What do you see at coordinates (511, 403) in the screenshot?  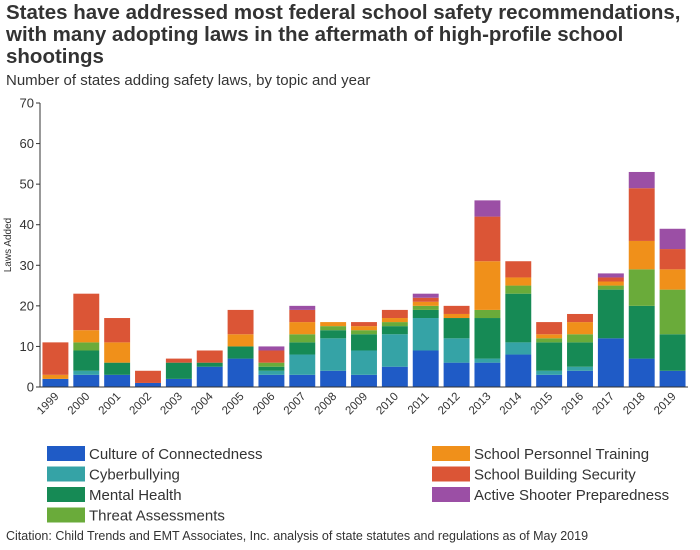 I see `x-tick-label: 2014` at bounding box center [511, 403].